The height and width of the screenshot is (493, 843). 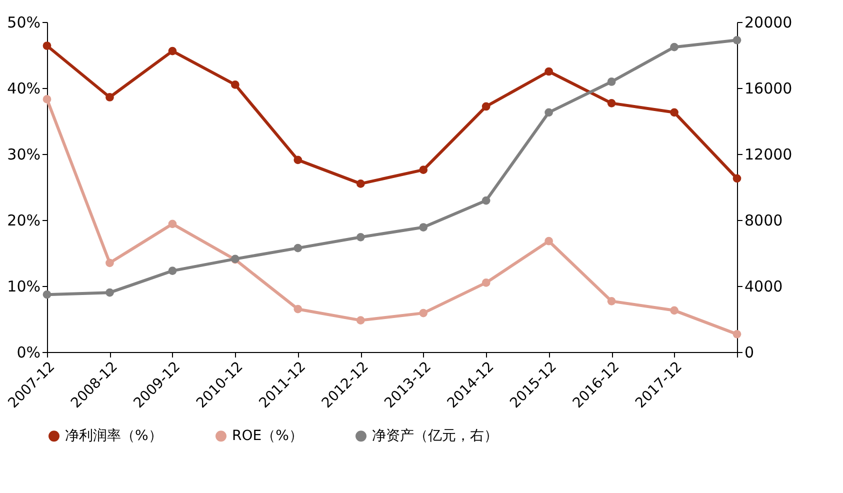 I want to click on y2-tick-label: 12000, so click(x=768, y=155).